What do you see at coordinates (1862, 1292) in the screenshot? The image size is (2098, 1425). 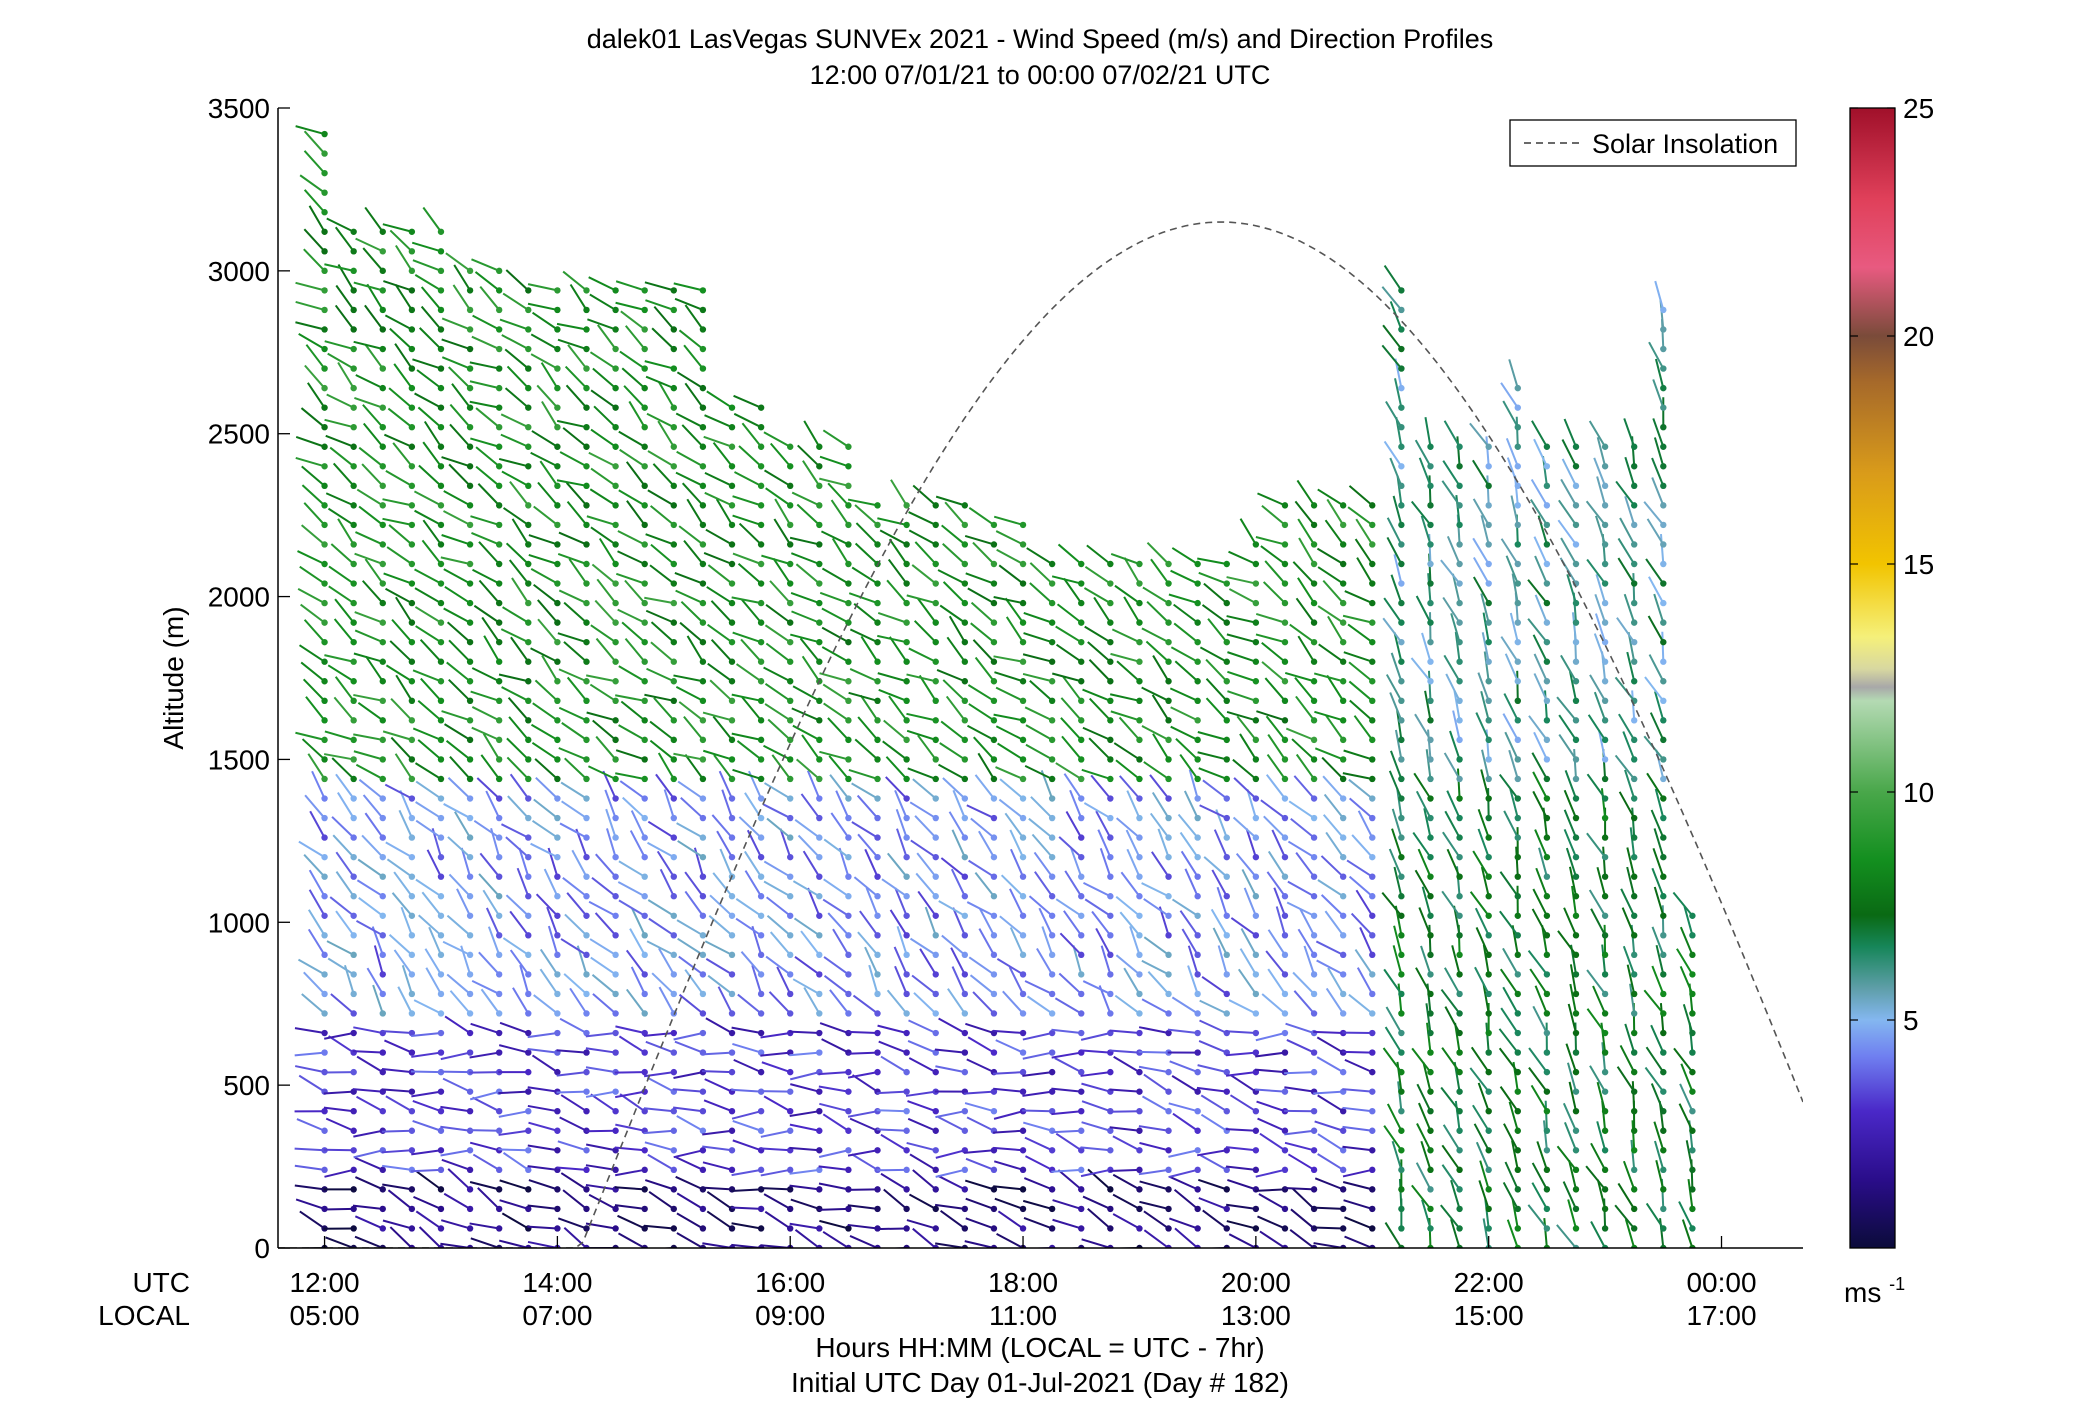 I see `colorbar-unit-base: ms` at bounding box center [1862, 1292].